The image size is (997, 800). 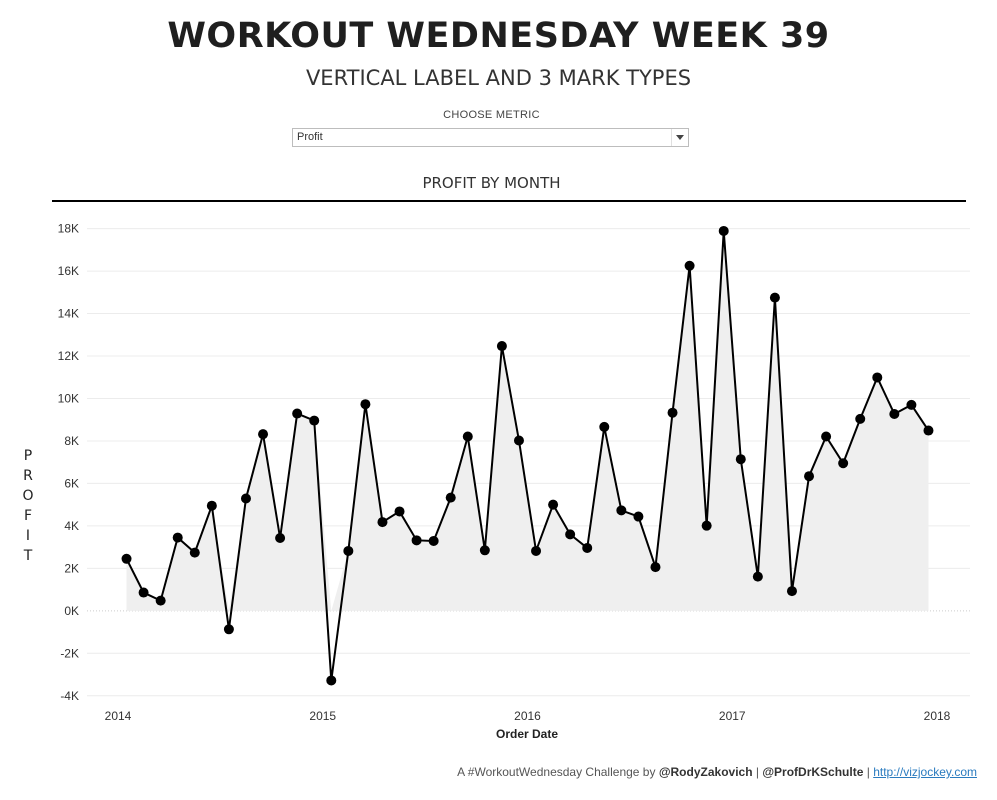 I want to click on metric-dropdown-value: Profit, so click(x=310, y=137).